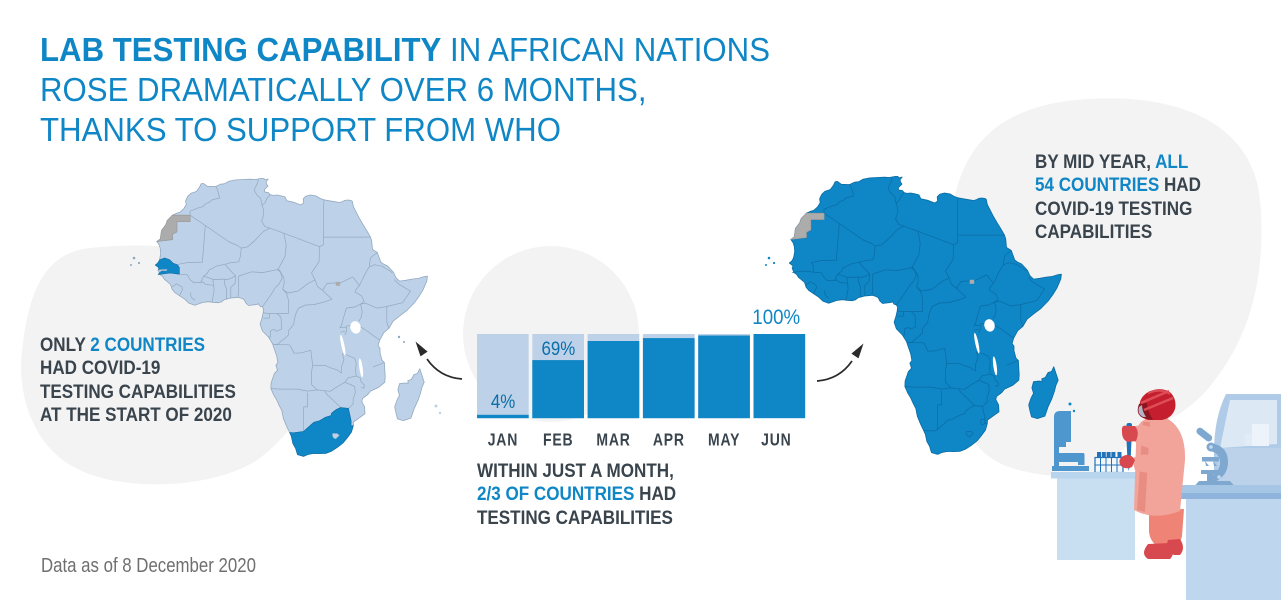 This screenshot has height=600, width=1281. Describe the element at coordinates (503, 440) in the screenshot. I see `svg-text: JAN` at that location.